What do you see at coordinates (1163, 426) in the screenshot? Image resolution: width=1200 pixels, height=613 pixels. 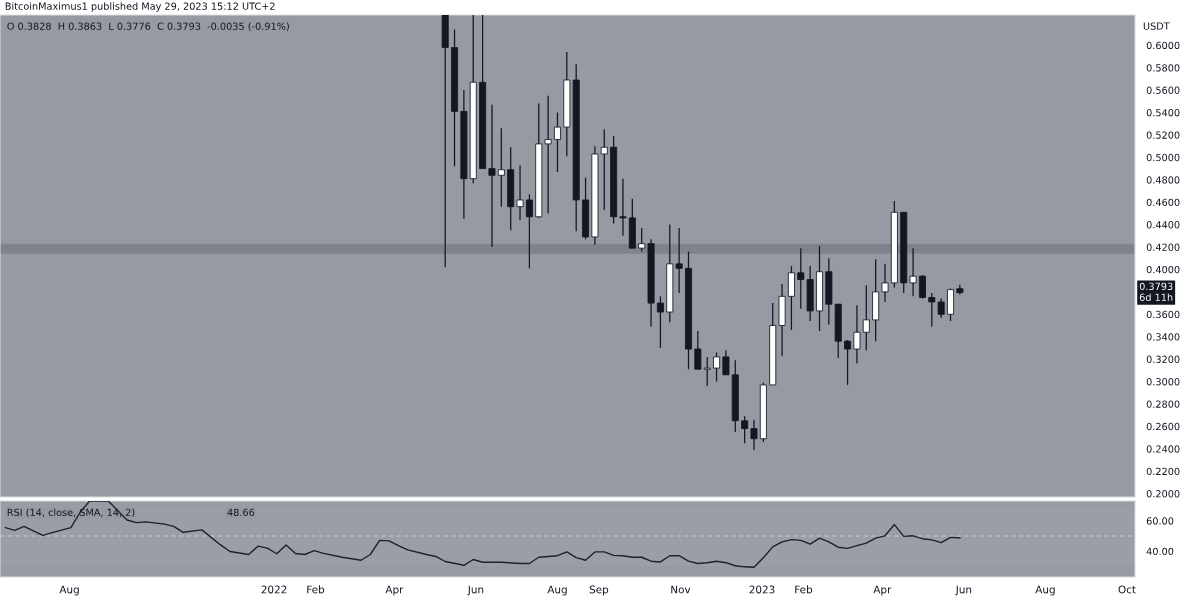 I see `y-tick-label: 0.2600` at bounding box center [1163, 426].